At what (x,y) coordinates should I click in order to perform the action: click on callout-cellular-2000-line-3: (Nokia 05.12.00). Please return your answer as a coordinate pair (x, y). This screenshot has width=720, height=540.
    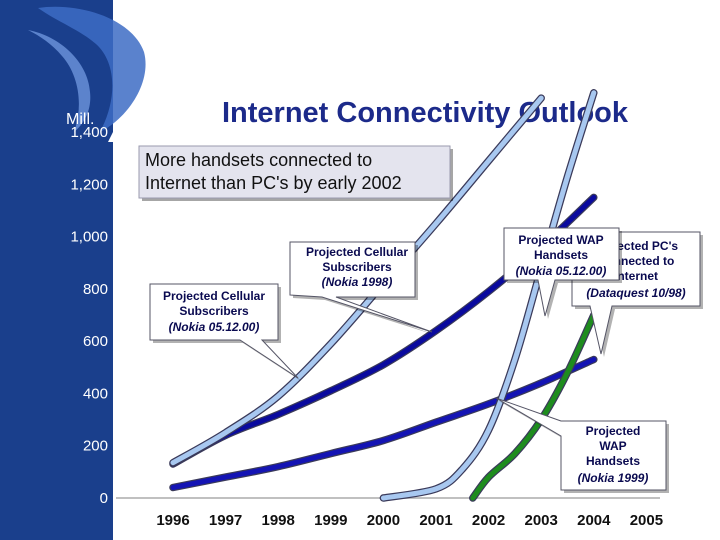
    Looking at the image, I should click on (214, 327).